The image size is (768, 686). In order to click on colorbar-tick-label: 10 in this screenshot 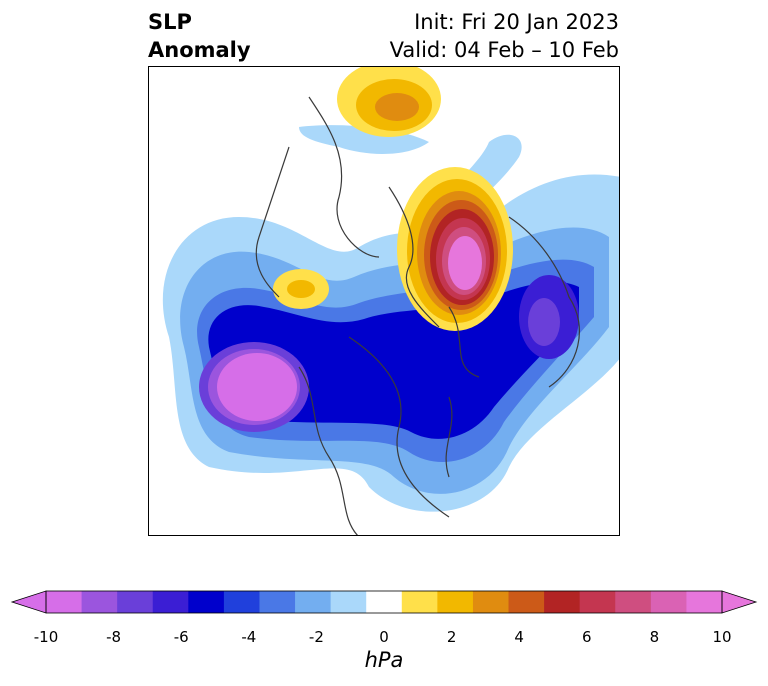, I will do `click(722, 637)`.